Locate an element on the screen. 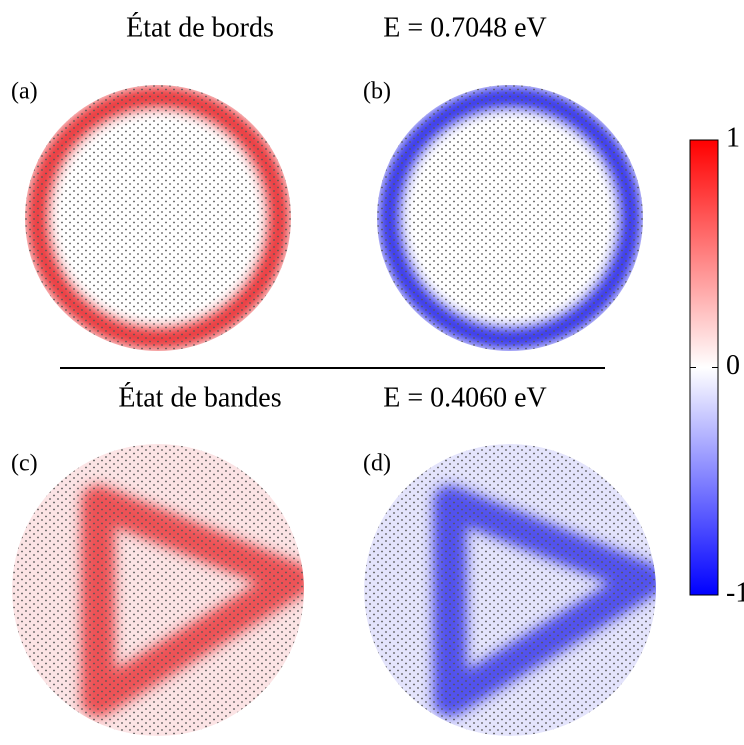 This screenshot has width=744, height=745. row-title: État de bords is located at coordinates (200, 27).